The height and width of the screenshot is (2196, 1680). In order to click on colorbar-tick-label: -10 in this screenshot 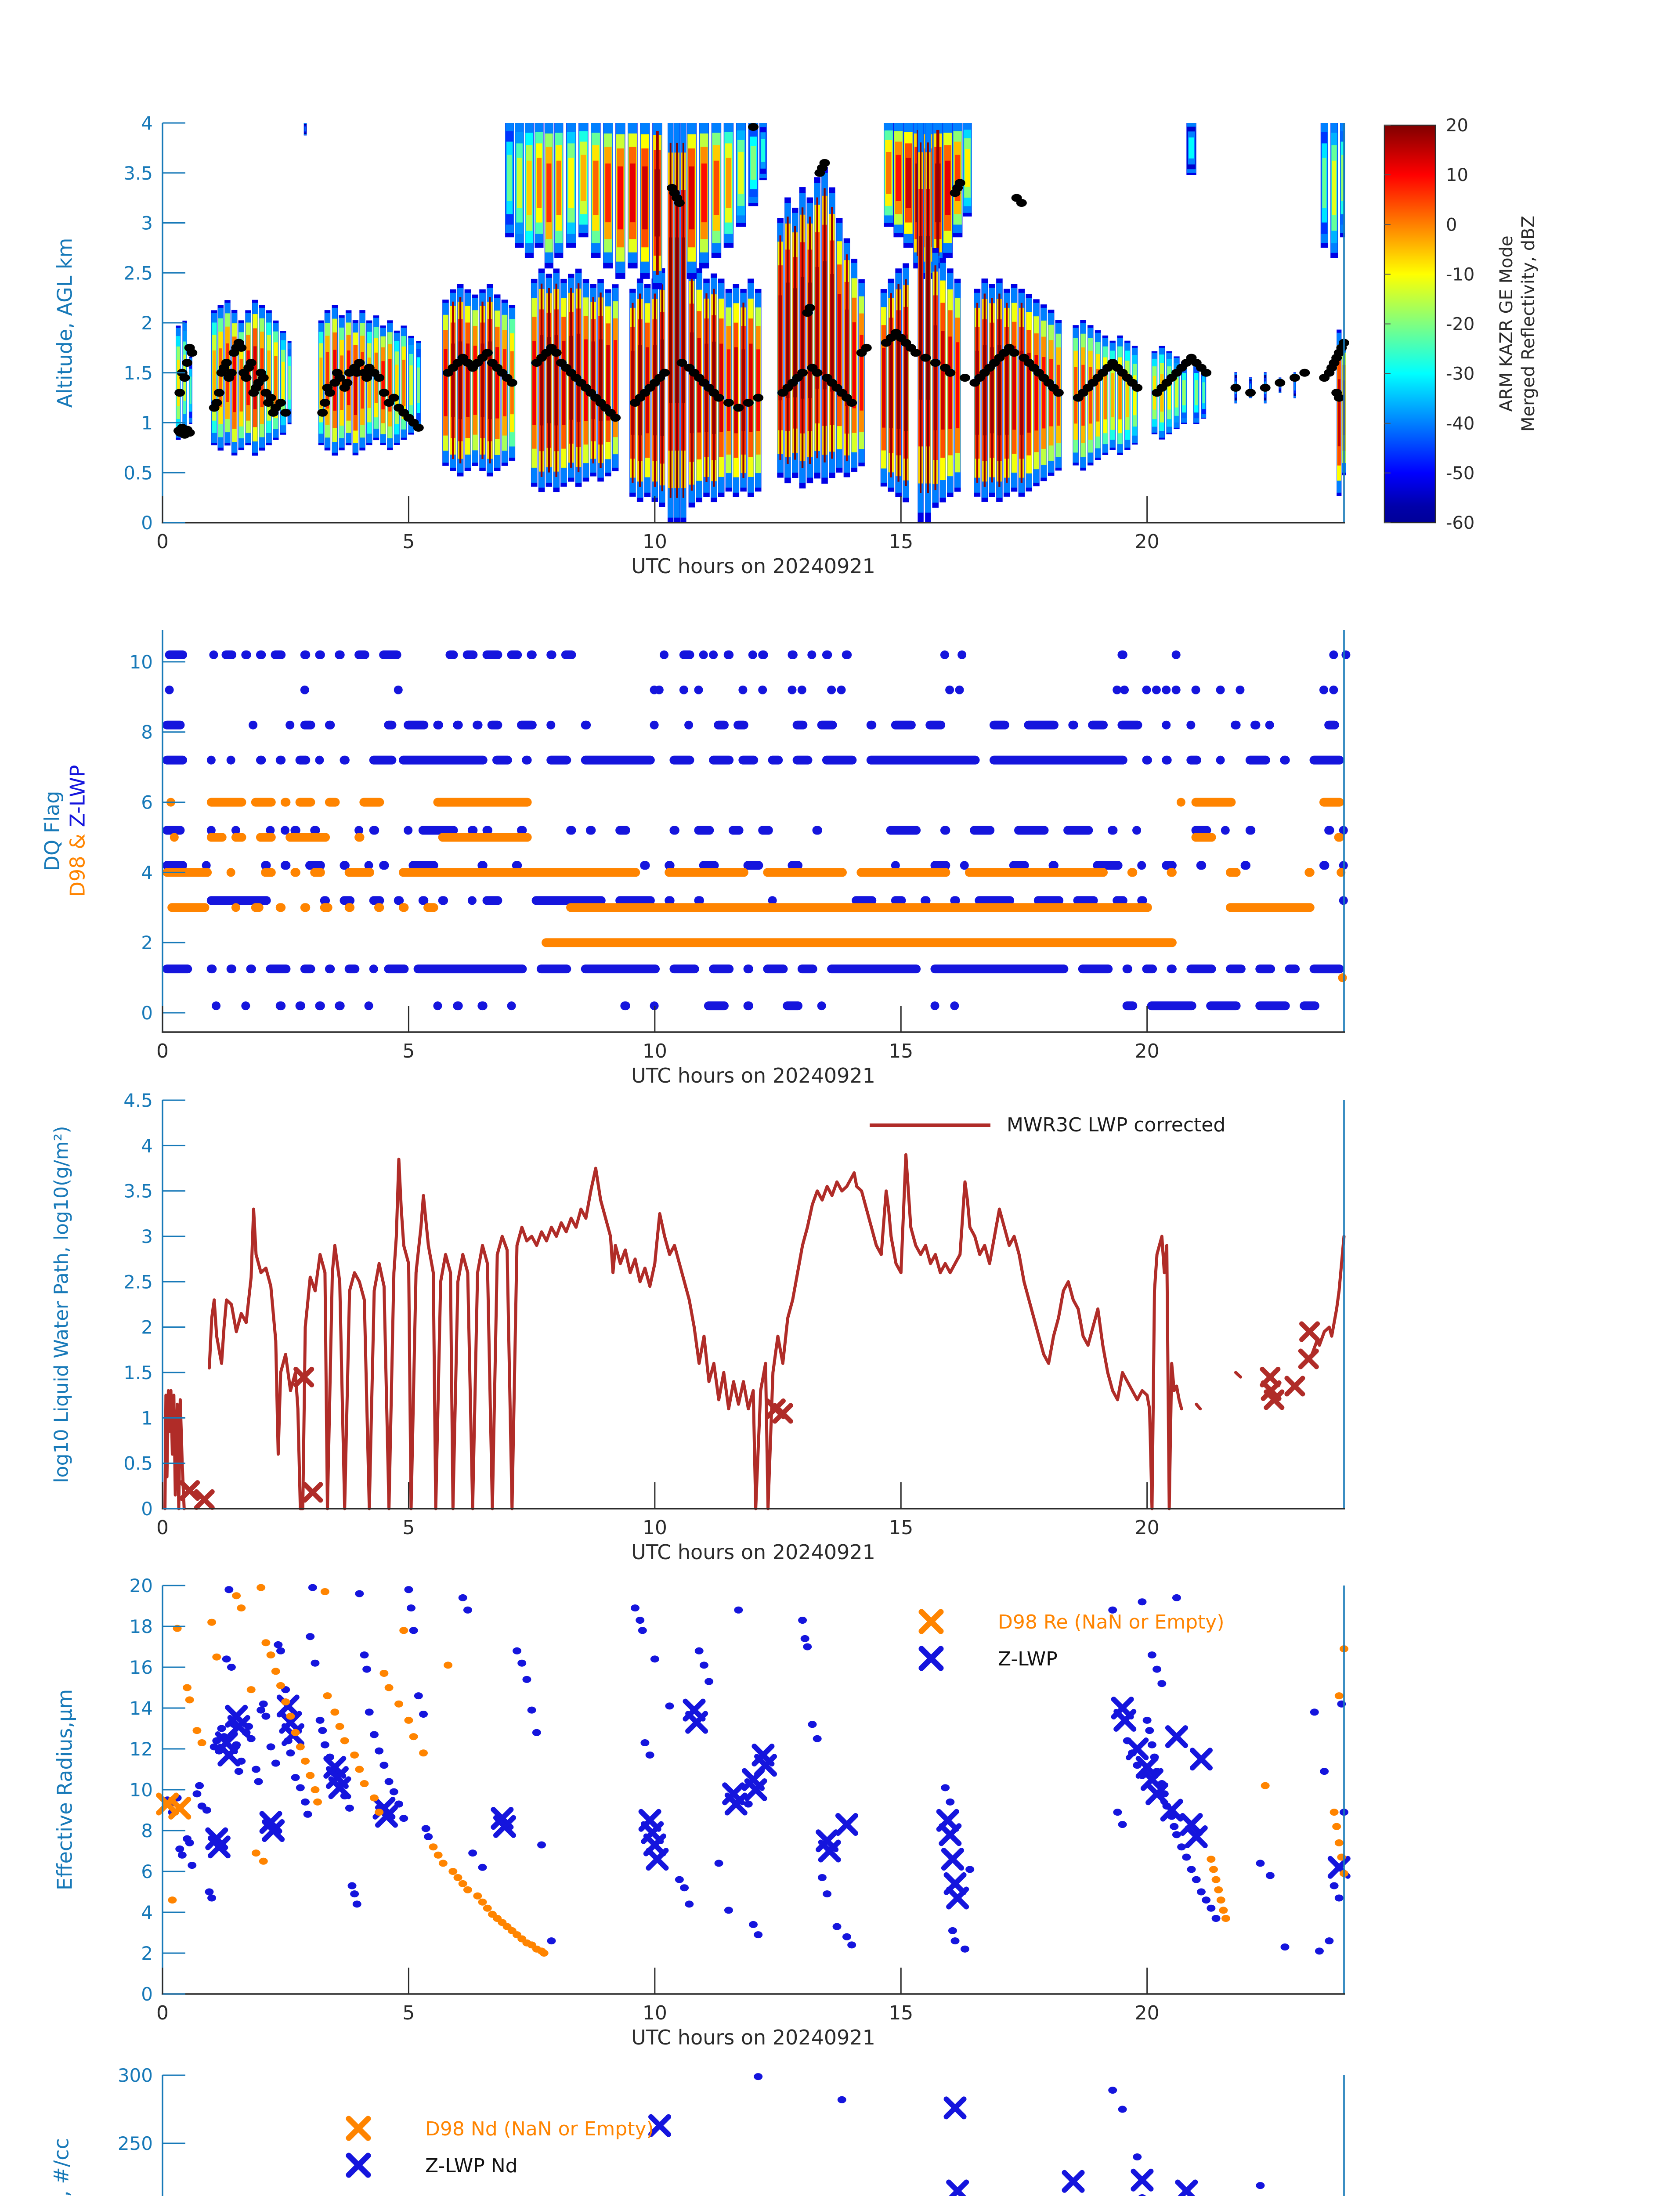, I will do `click(1460, 274)`.